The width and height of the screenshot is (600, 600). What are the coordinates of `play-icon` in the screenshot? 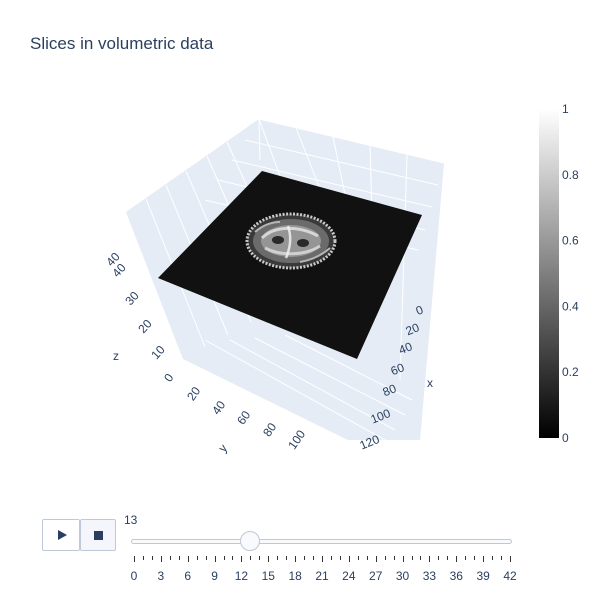 It's located at (62, 535).